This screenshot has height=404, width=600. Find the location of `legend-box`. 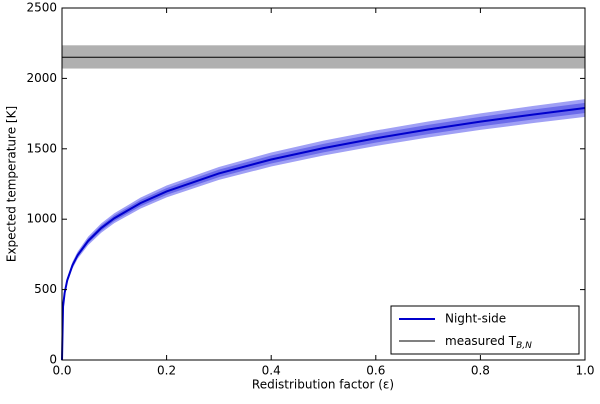

legend-box is located at coordinates (485, 330).